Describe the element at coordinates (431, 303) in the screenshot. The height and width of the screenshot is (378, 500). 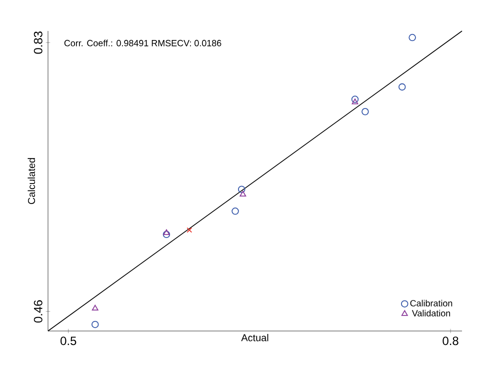
I see `legend-label: Calibration` at that location.